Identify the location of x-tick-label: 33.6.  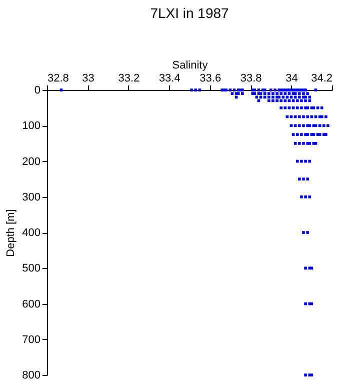
(211, 78).